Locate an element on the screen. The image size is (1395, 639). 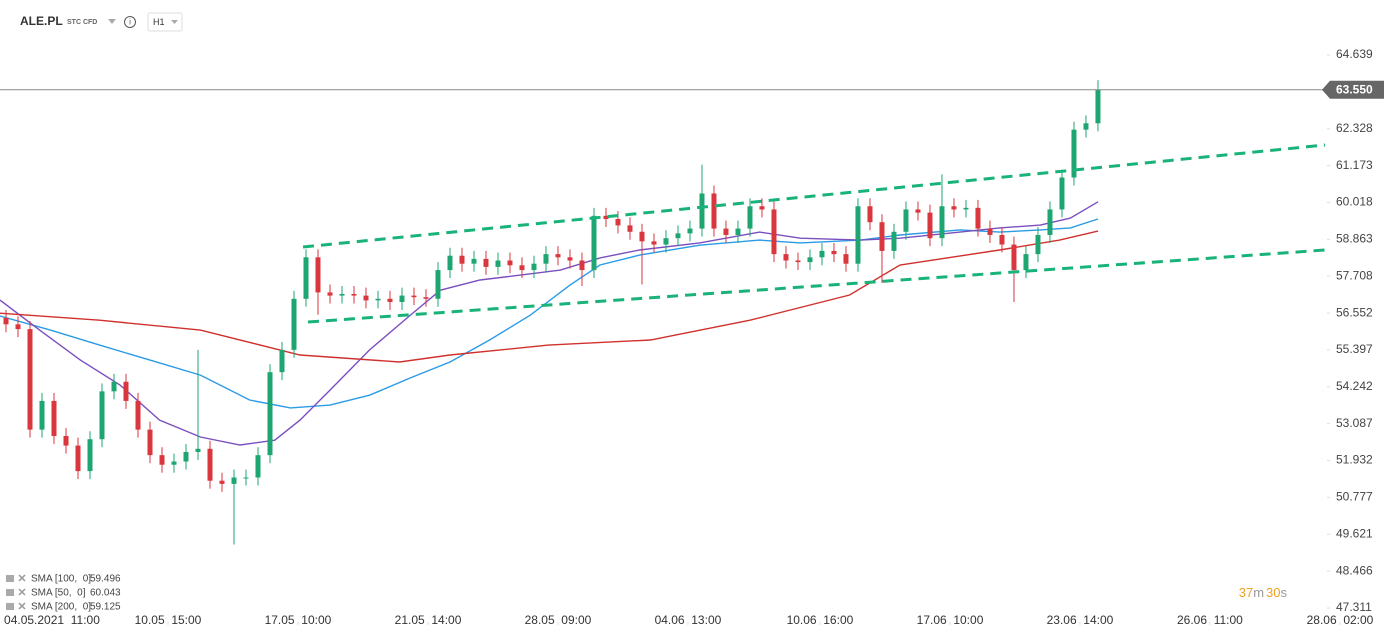
x-tick-label: 28.05 09:00 is located at coordinates (558, 620).